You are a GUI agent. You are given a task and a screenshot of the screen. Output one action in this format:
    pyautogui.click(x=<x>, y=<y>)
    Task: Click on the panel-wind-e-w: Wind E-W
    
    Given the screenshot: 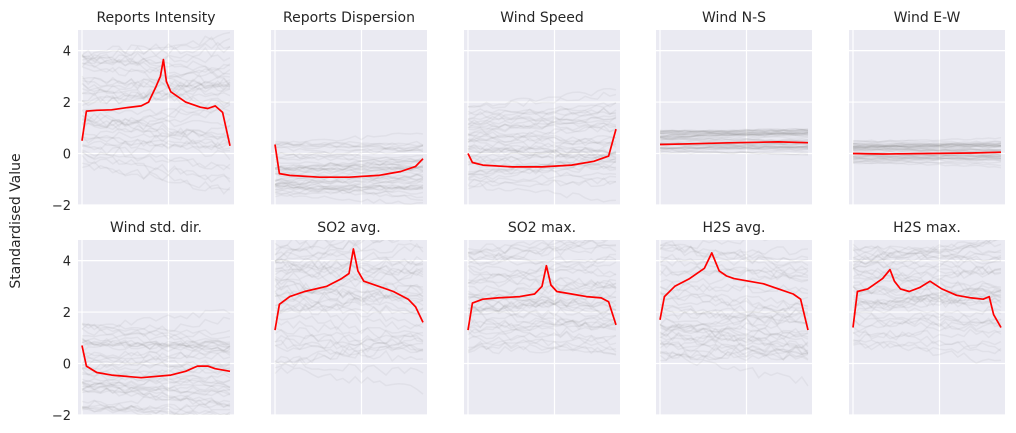 What is the action you would take?
    pyautogui.click(x=927, y=108)
    